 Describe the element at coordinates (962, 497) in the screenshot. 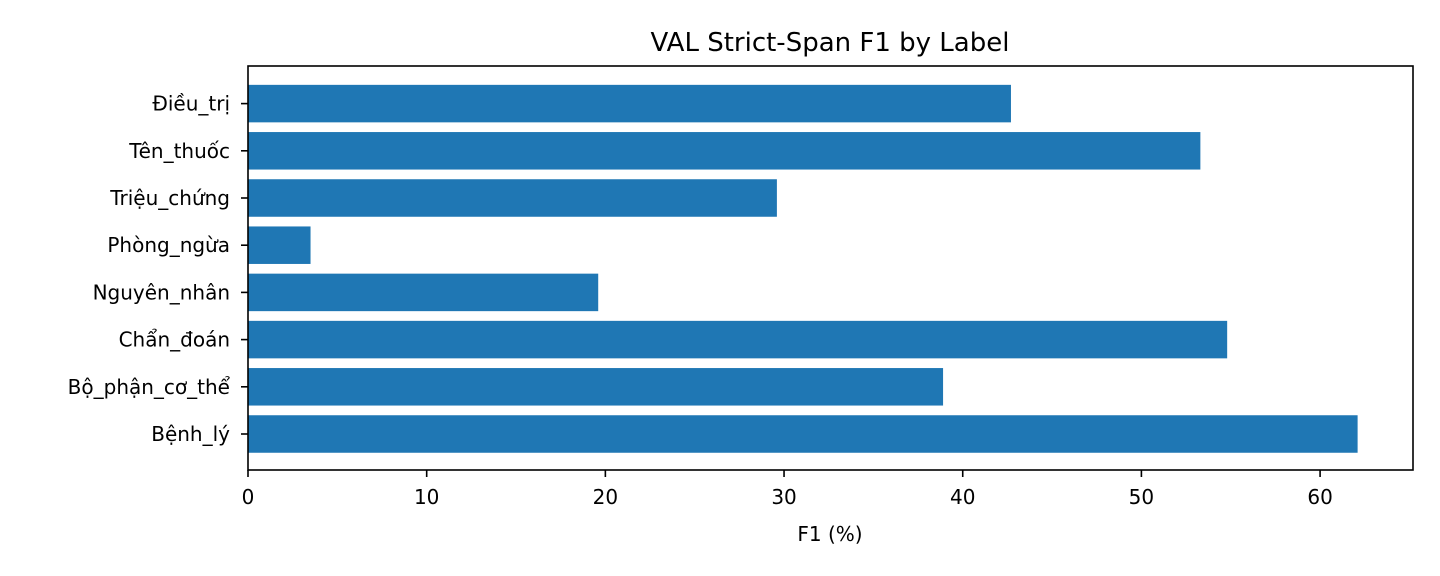

I see `x-tick-label: 40` at that location.